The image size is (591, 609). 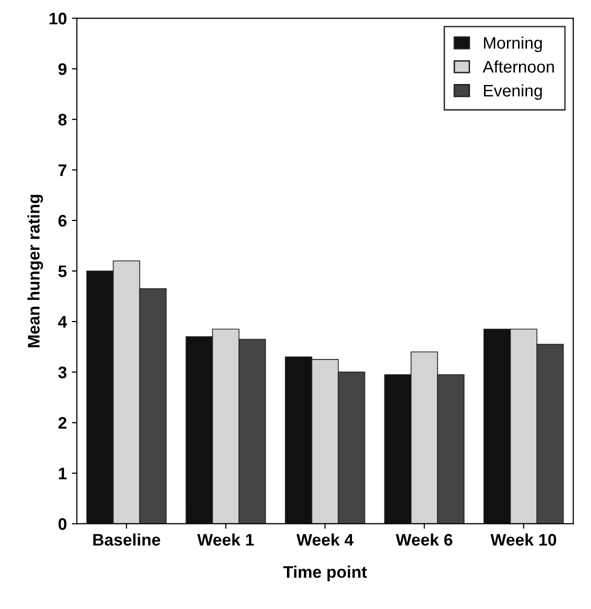 What do you see at coordinates (35, 271) in the screenshot?
I see `y-axis-title: Mean hunger rating` at bounding box center [35, 271].